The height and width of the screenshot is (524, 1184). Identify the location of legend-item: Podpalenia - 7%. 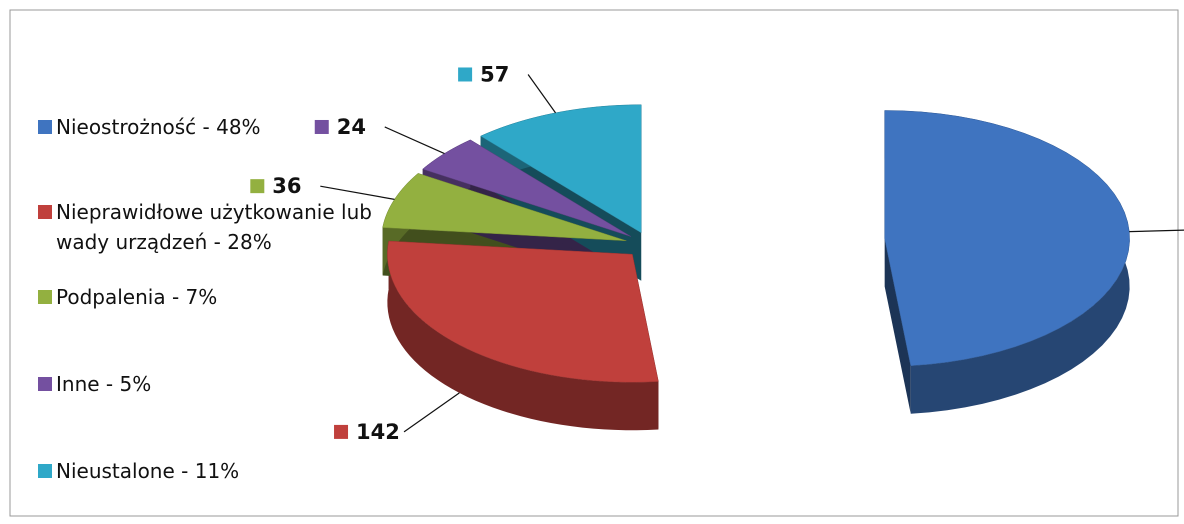
(233, 297).